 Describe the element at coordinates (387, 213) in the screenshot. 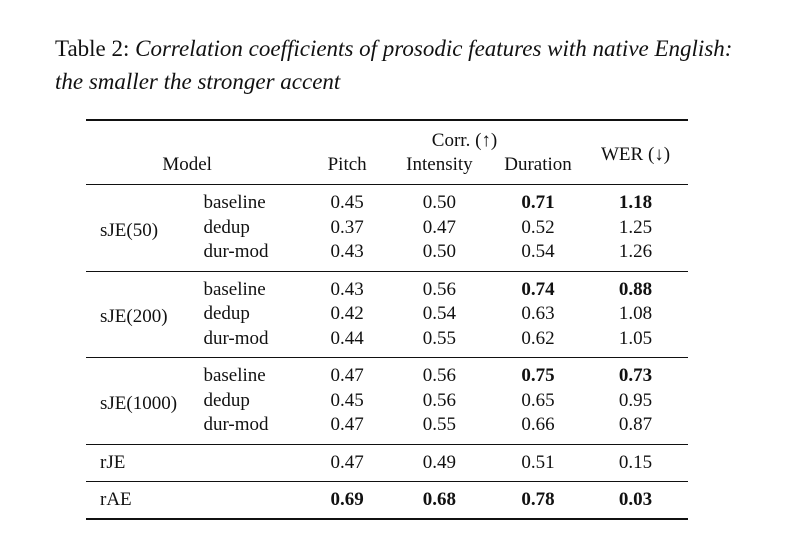

I see `table-row: sJE(50) baseline 0.45 0.50 0.71 1.18` at that location.